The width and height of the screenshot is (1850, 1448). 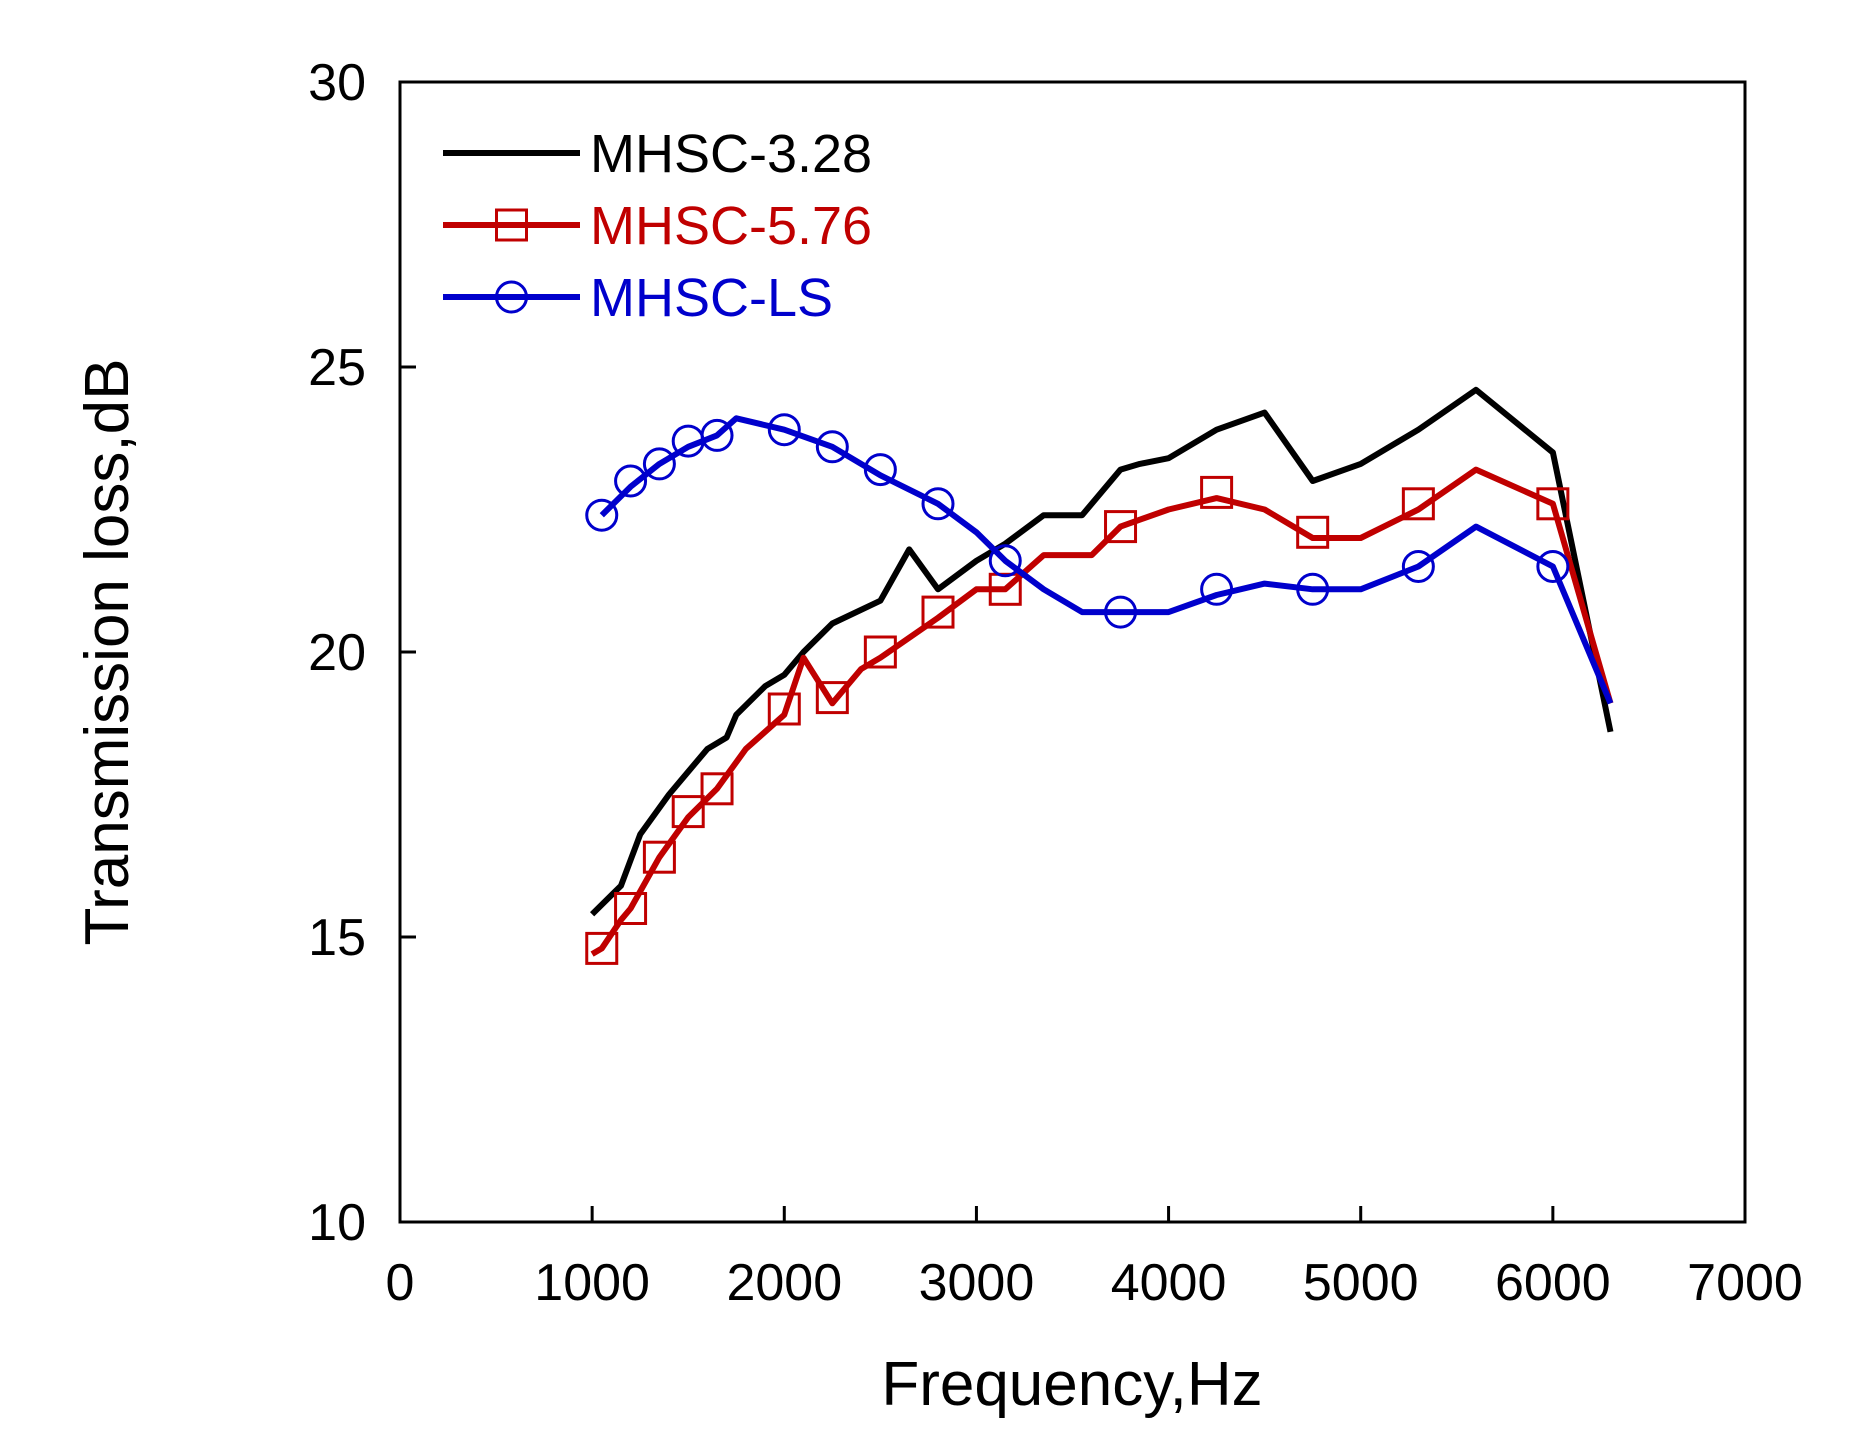 I want to click on x-axis-ticks: 0 1000 2000 3000 4000 5000 6000 7000, so click(x=1094, y=1259).